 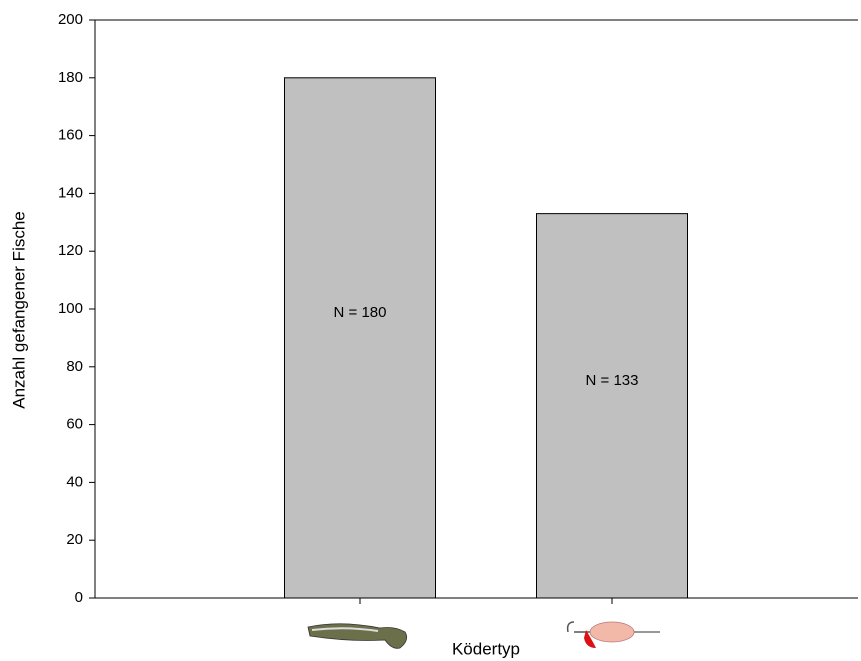 I want to click on spinner-icon, so click(x=613, y=634).